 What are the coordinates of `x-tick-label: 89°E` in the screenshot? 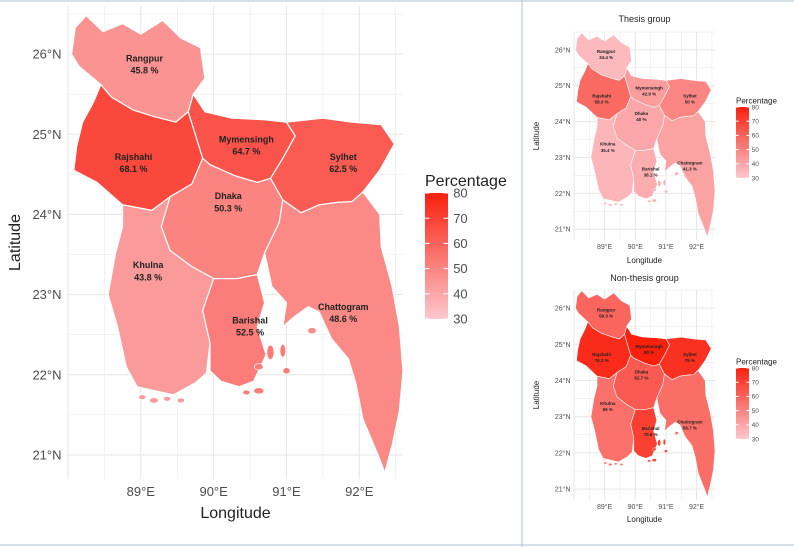 It's located at (605, 507).